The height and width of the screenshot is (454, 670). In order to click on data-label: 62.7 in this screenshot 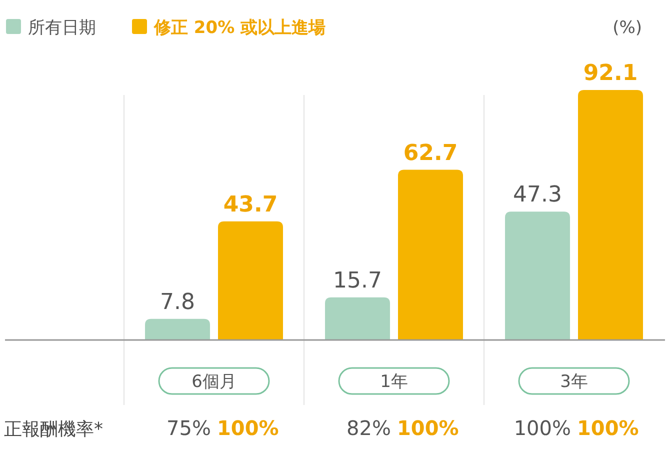, I will do `click(430, 153)`.